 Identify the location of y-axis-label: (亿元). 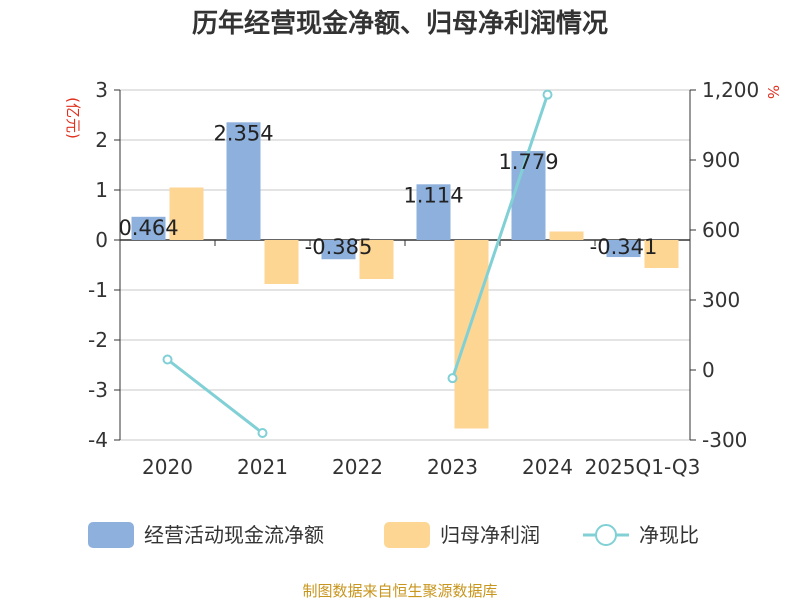
(73, 118).